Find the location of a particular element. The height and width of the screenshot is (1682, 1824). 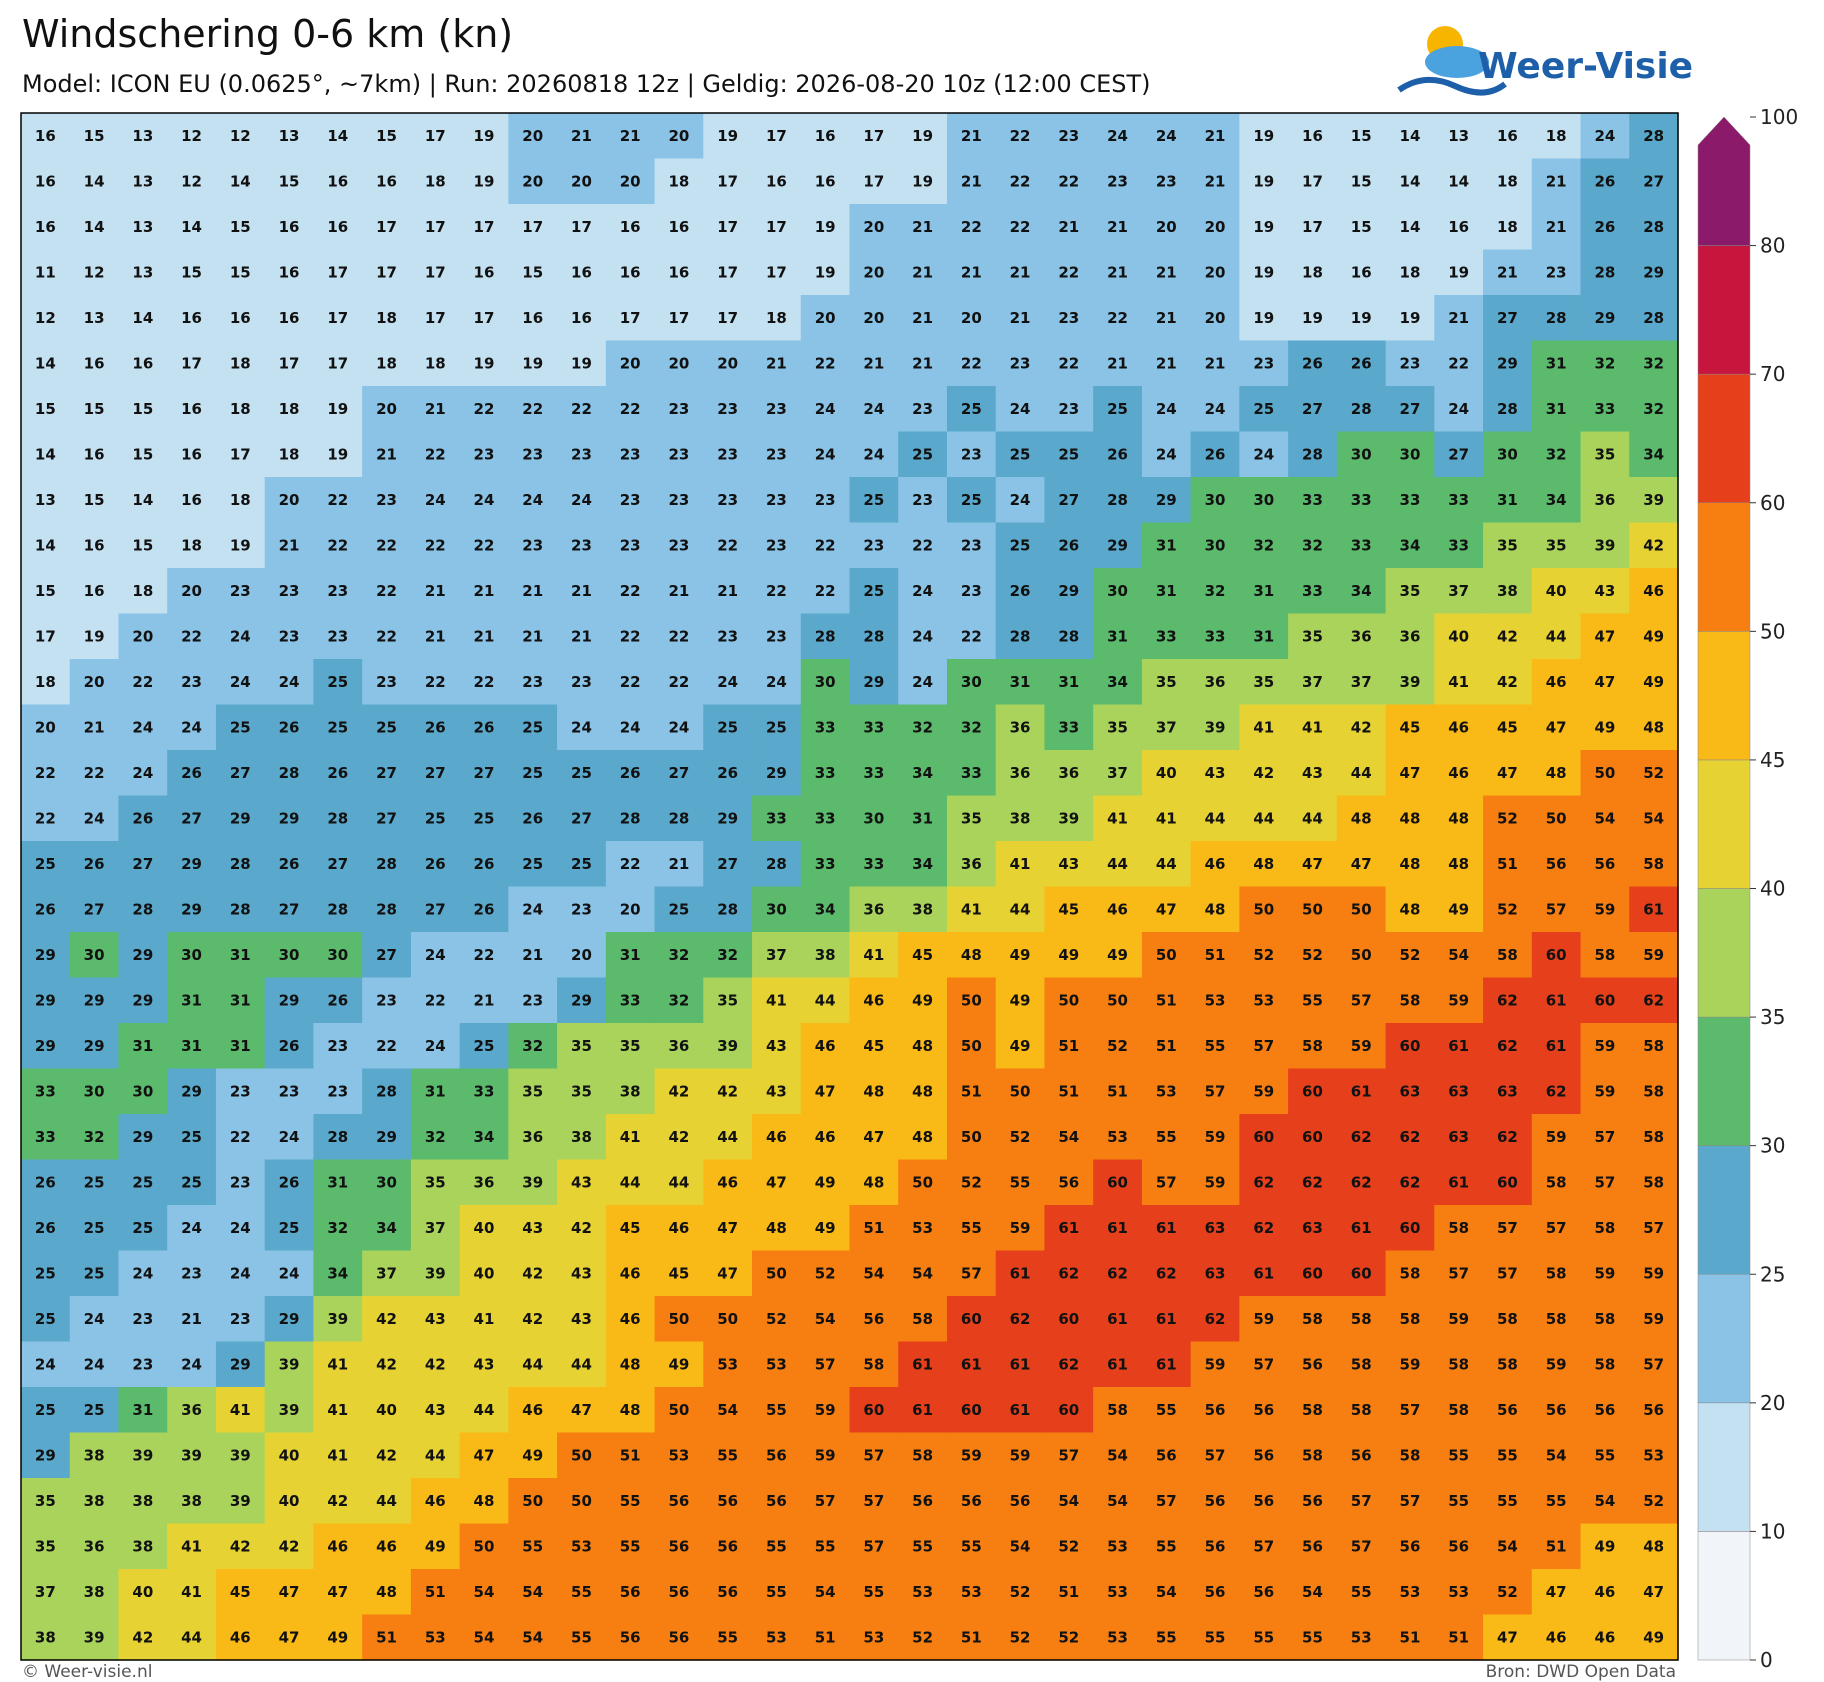

value-label: 50 is located at coordinates (776, 1273).